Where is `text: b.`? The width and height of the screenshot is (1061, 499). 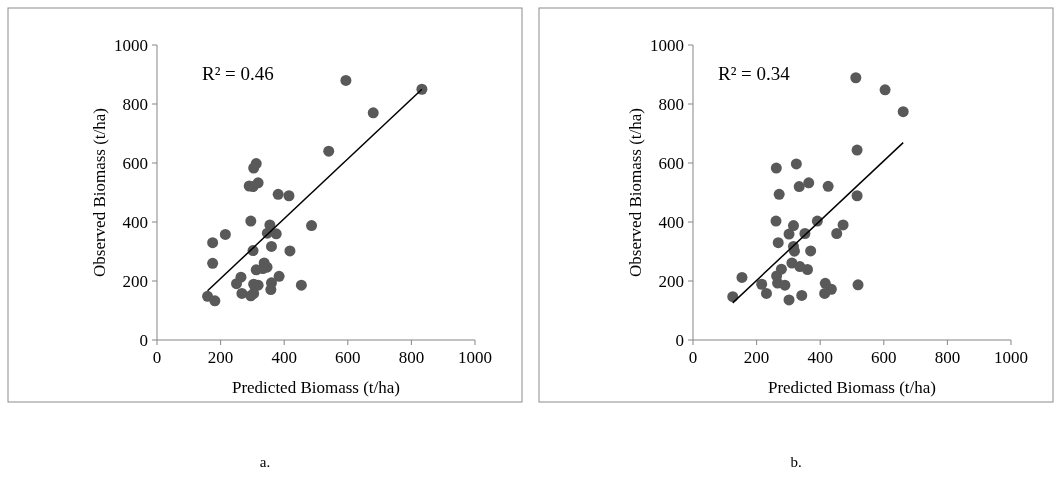 text: b. is located at coordinates (796, 462).